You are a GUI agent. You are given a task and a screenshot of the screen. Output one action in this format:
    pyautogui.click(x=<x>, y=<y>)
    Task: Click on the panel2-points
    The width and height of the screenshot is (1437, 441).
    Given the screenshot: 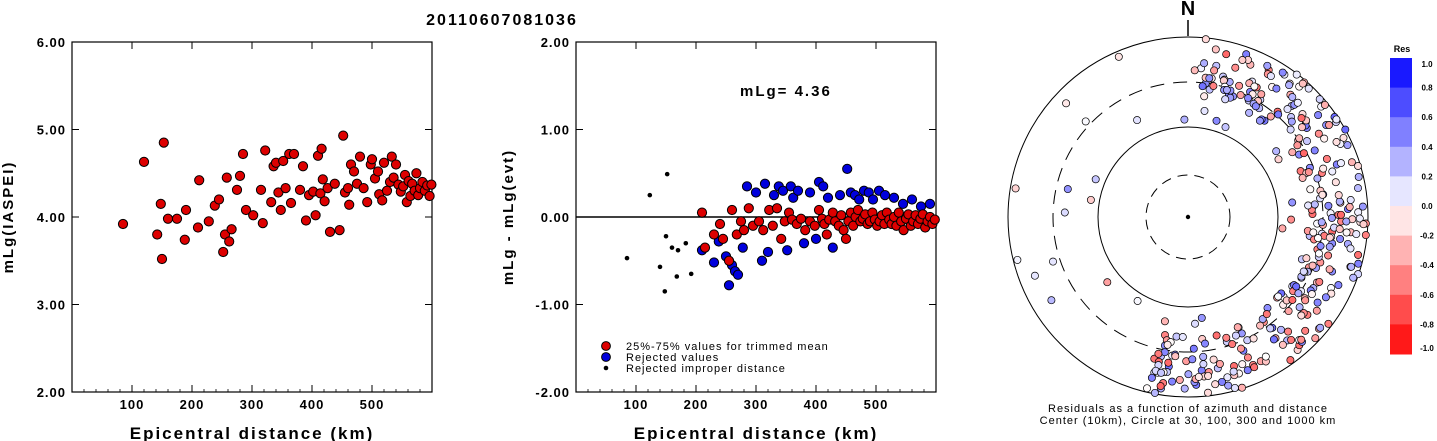 What is the action you would take?
    pyautogui.click(x=782, y=228)
    